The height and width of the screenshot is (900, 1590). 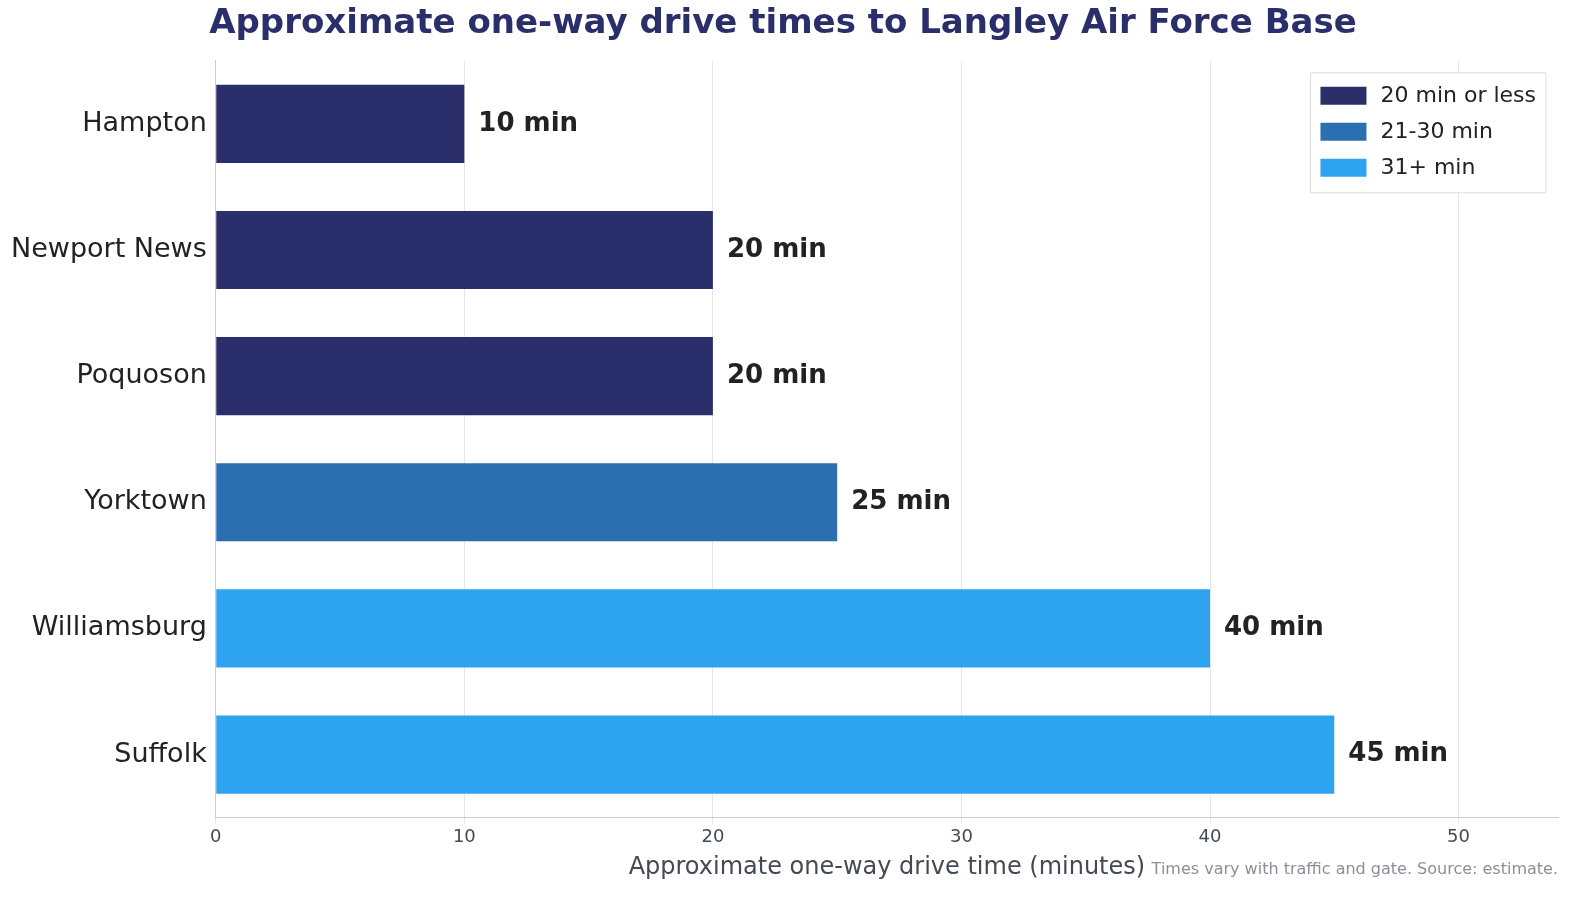 What do you see at coordinates (216, 836) in the screenshot?
I see `x-tick-label: 0` at bounding box center [216, 836].